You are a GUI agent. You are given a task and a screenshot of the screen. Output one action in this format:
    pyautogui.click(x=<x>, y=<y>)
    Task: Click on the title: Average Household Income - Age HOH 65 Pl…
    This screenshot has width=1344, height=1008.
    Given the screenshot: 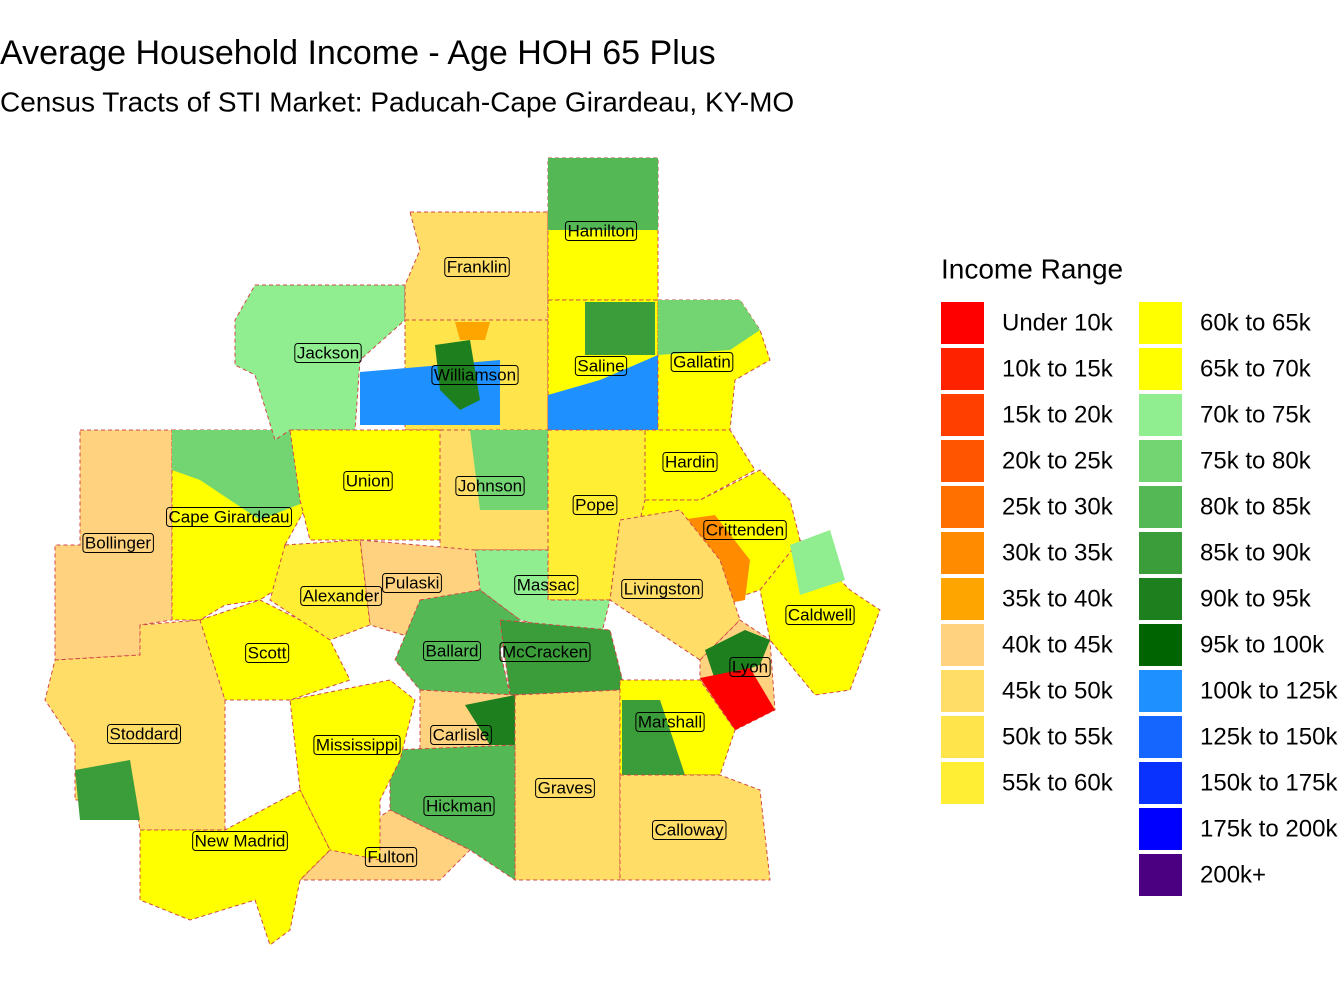 What is the action you would take?
    pyautogui.click(x=358, y=53)
    